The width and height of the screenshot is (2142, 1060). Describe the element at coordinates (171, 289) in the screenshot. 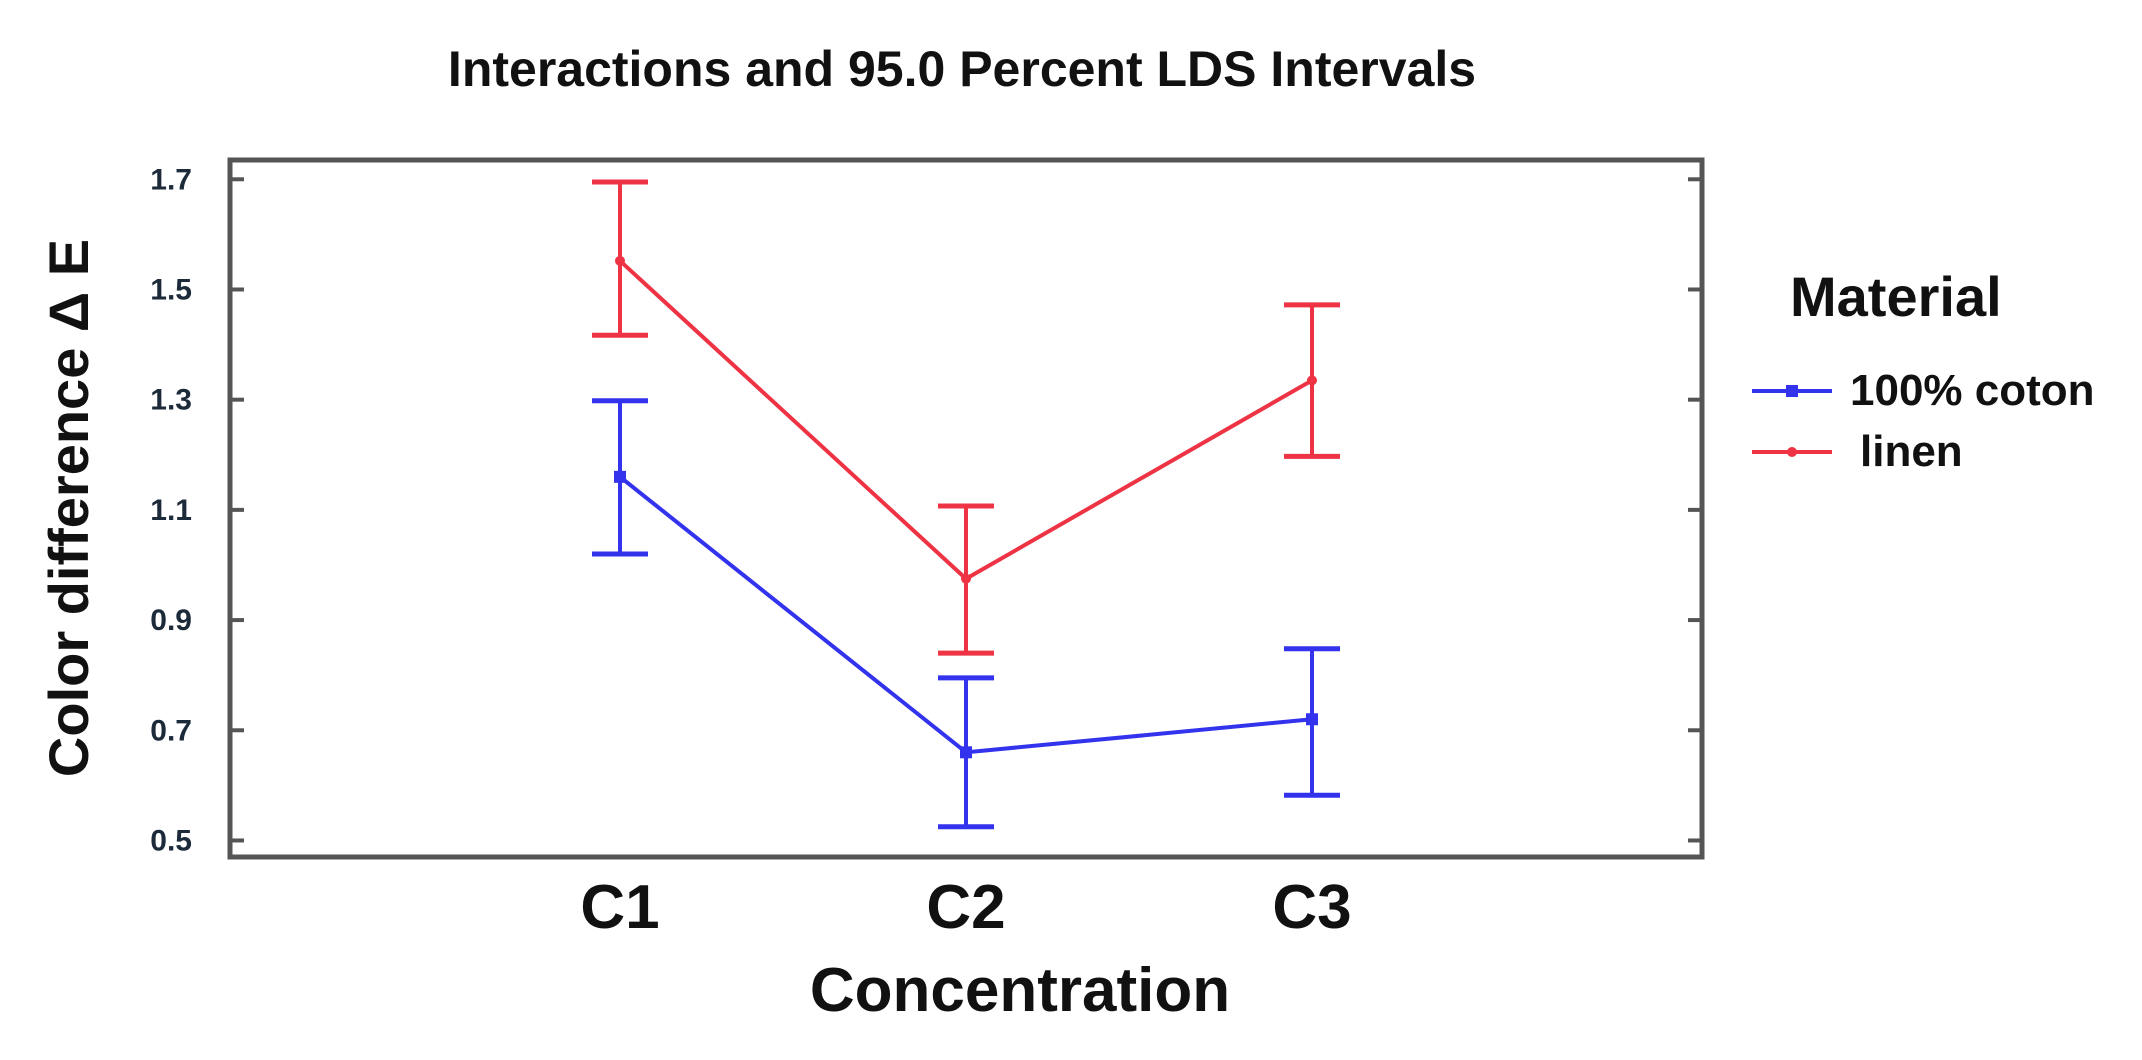

I see `y-tick-label: 1.5` at that location.